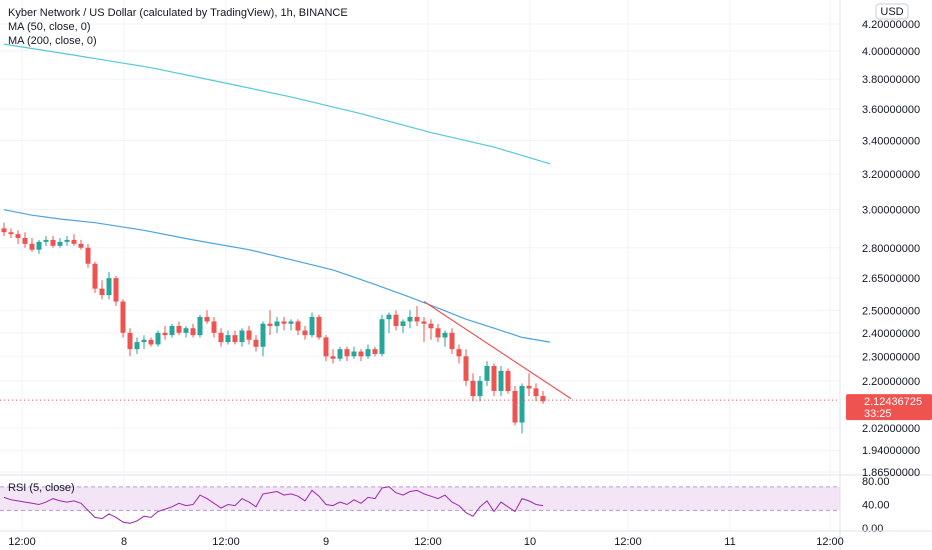 Image resolution: width=932 pixels, height=550 pixels. Describe the element at coordinates (891, 142) in the screenshot. I see `price-tick-label: 3.40000000` at that location.